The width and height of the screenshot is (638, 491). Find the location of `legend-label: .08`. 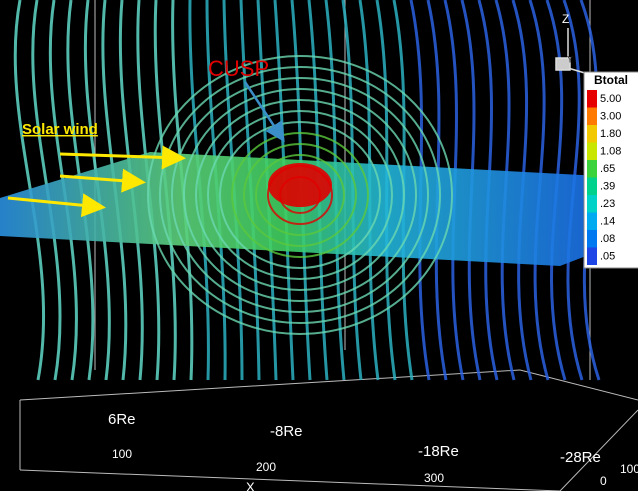

legend-label: .08 is located at coordinates (607, 239).